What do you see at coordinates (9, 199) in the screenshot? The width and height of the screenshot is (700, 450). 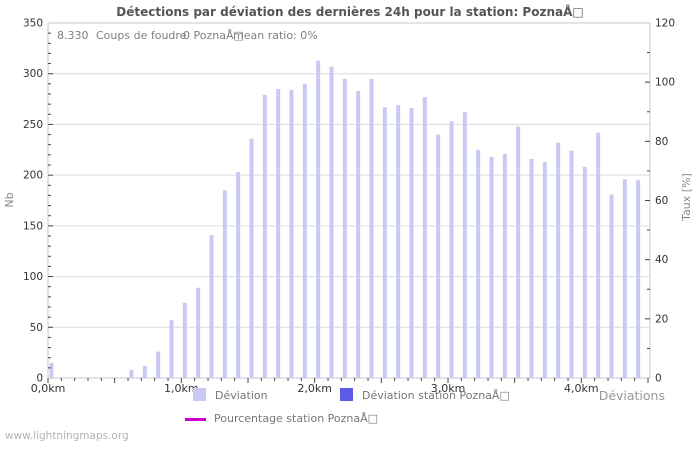 I see `left-axis-unit-label: Nb` at bounding box center [9, 199].